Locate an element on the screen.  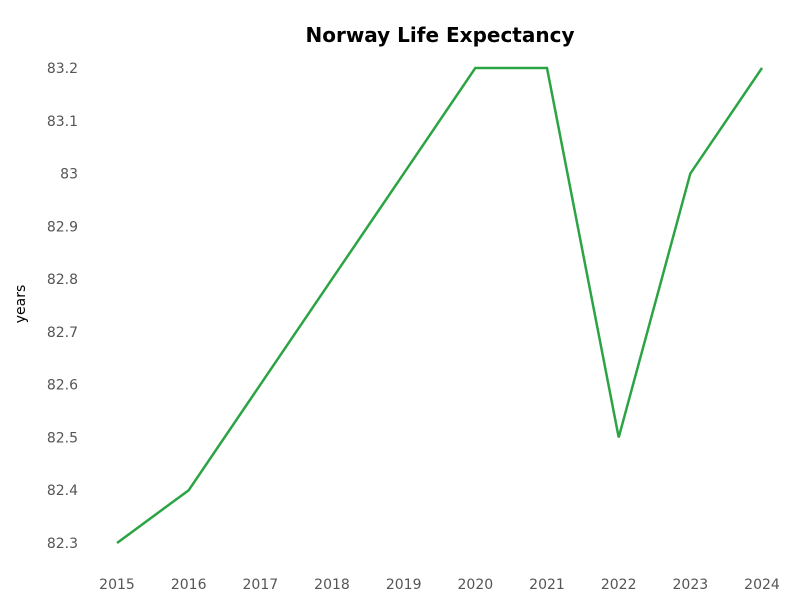
y-tick-label: 83 is located at coordinates (69, 175).